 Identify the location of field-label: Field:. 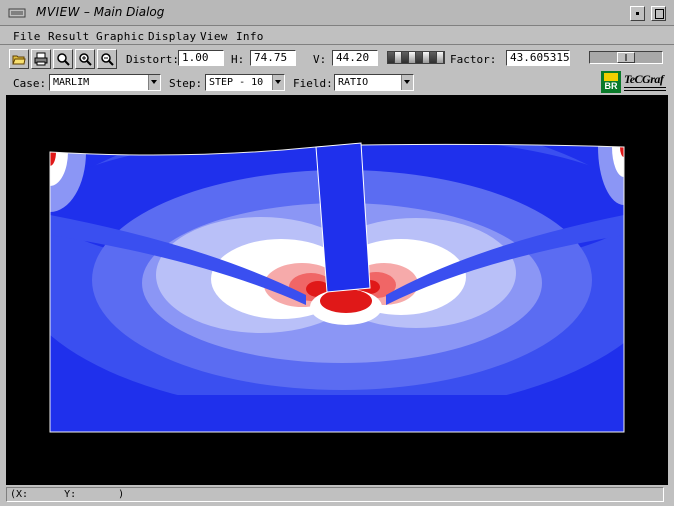
(313, 83).